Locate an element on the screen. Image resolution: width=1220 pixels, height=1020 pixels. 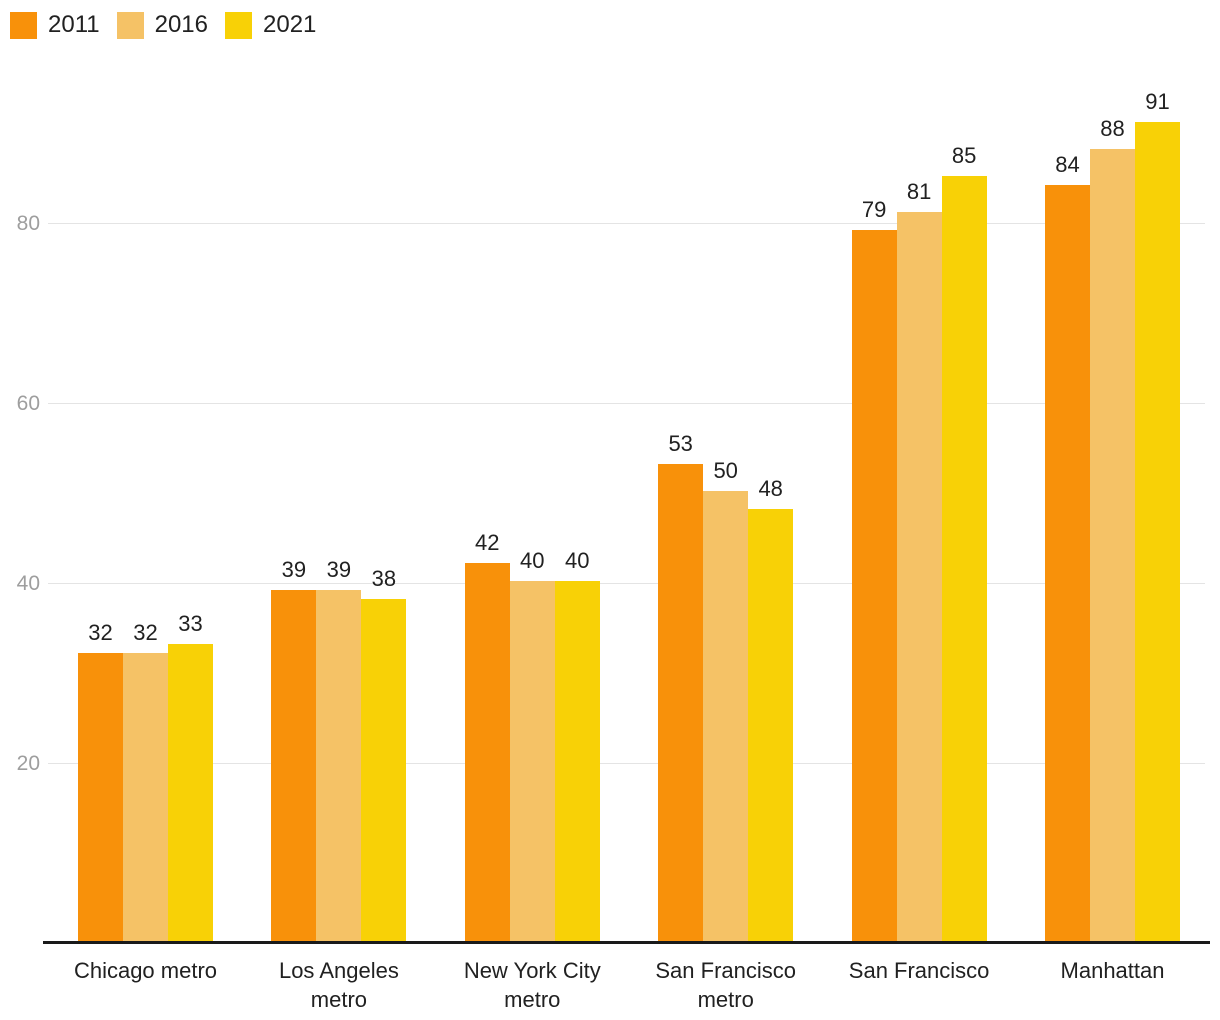
bar-2011-san-francisco is located at coordinates (874, 585).